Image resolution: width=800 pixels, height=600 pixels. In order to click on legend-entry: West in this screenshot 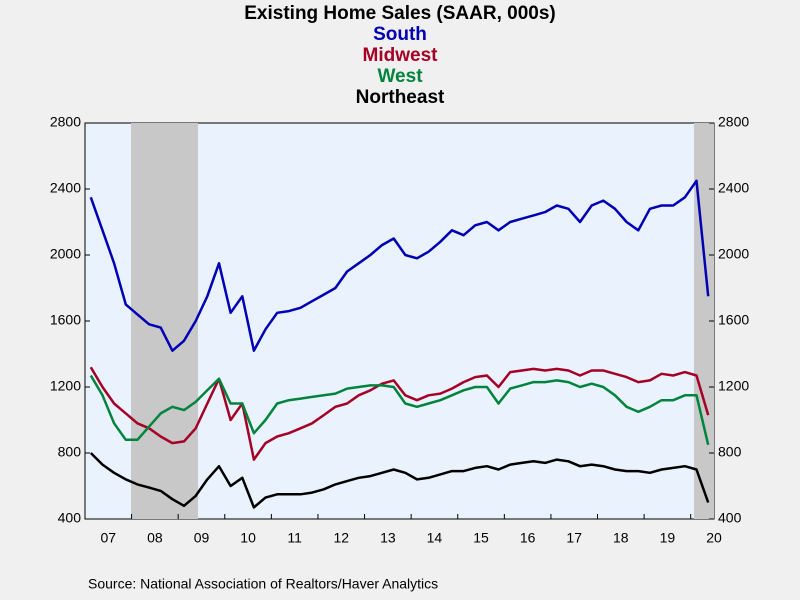, I will do `click(400, 76)`.